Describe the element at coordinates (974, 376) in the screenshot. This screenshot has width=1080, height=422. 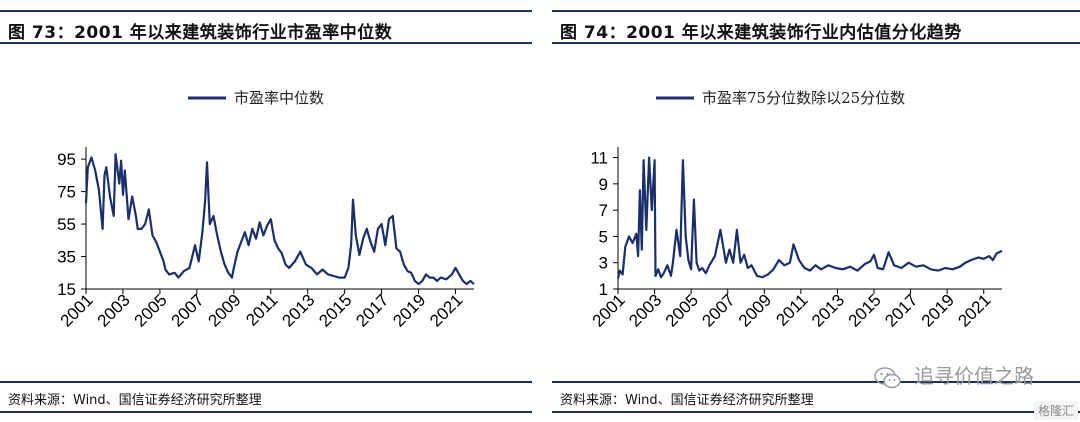
I see `watermark-text: 追寻价值之路` at that location.